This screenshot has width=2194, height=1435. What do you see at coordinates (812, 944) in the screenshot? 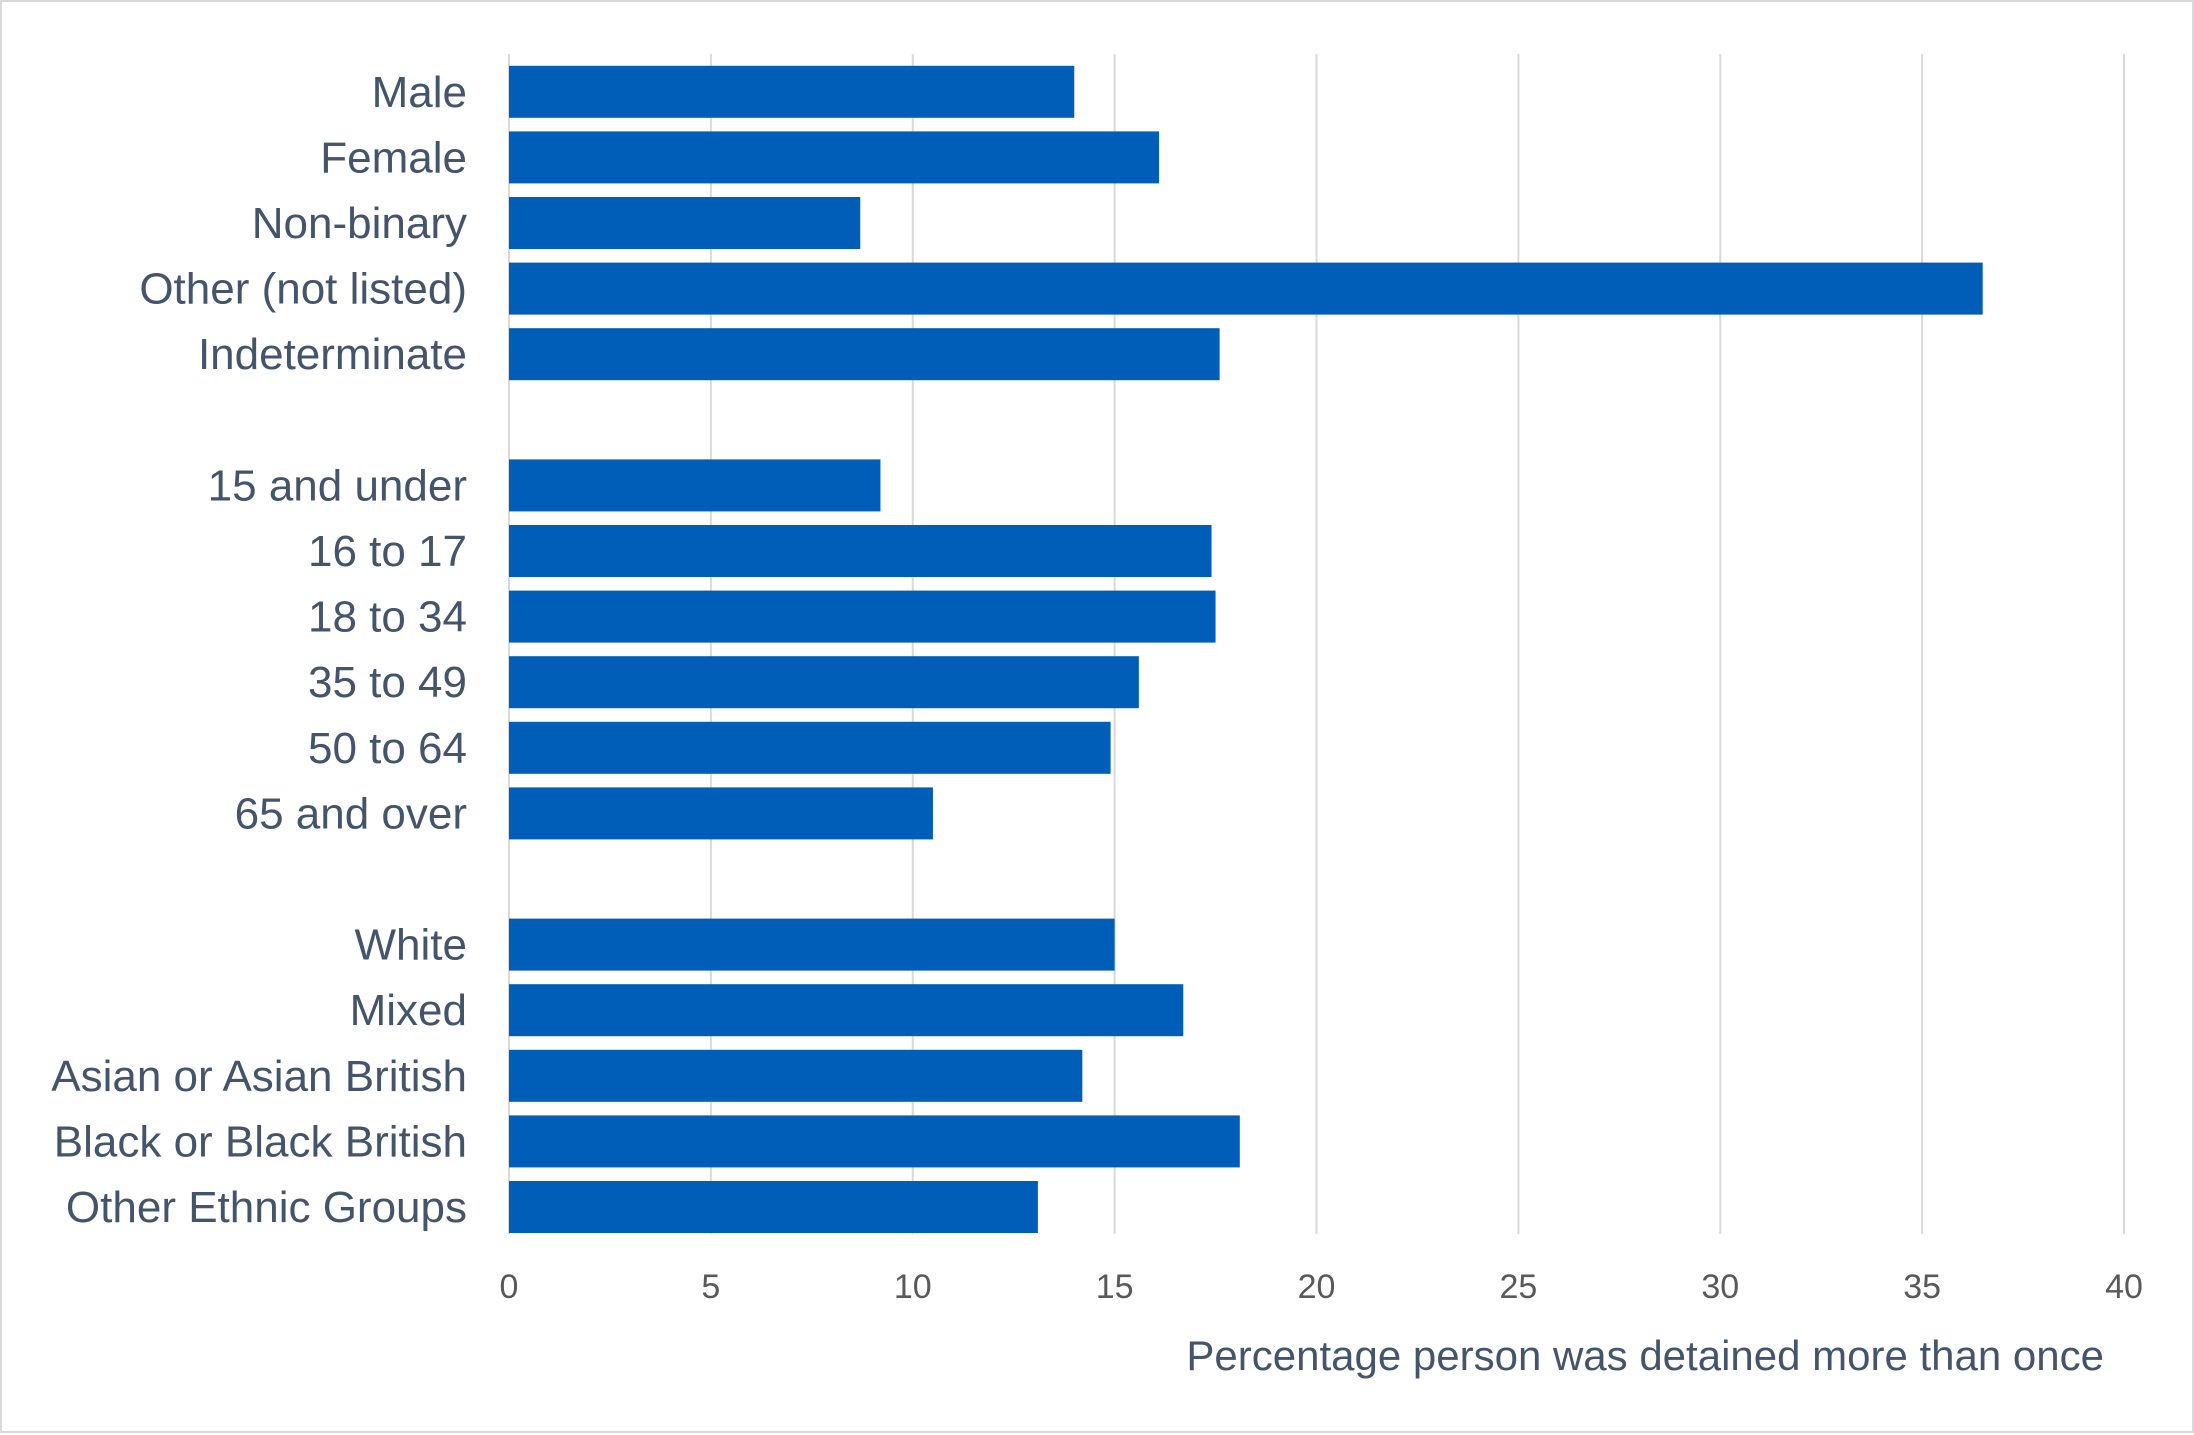
I see `bar-white` at bounding box center [812, 944].